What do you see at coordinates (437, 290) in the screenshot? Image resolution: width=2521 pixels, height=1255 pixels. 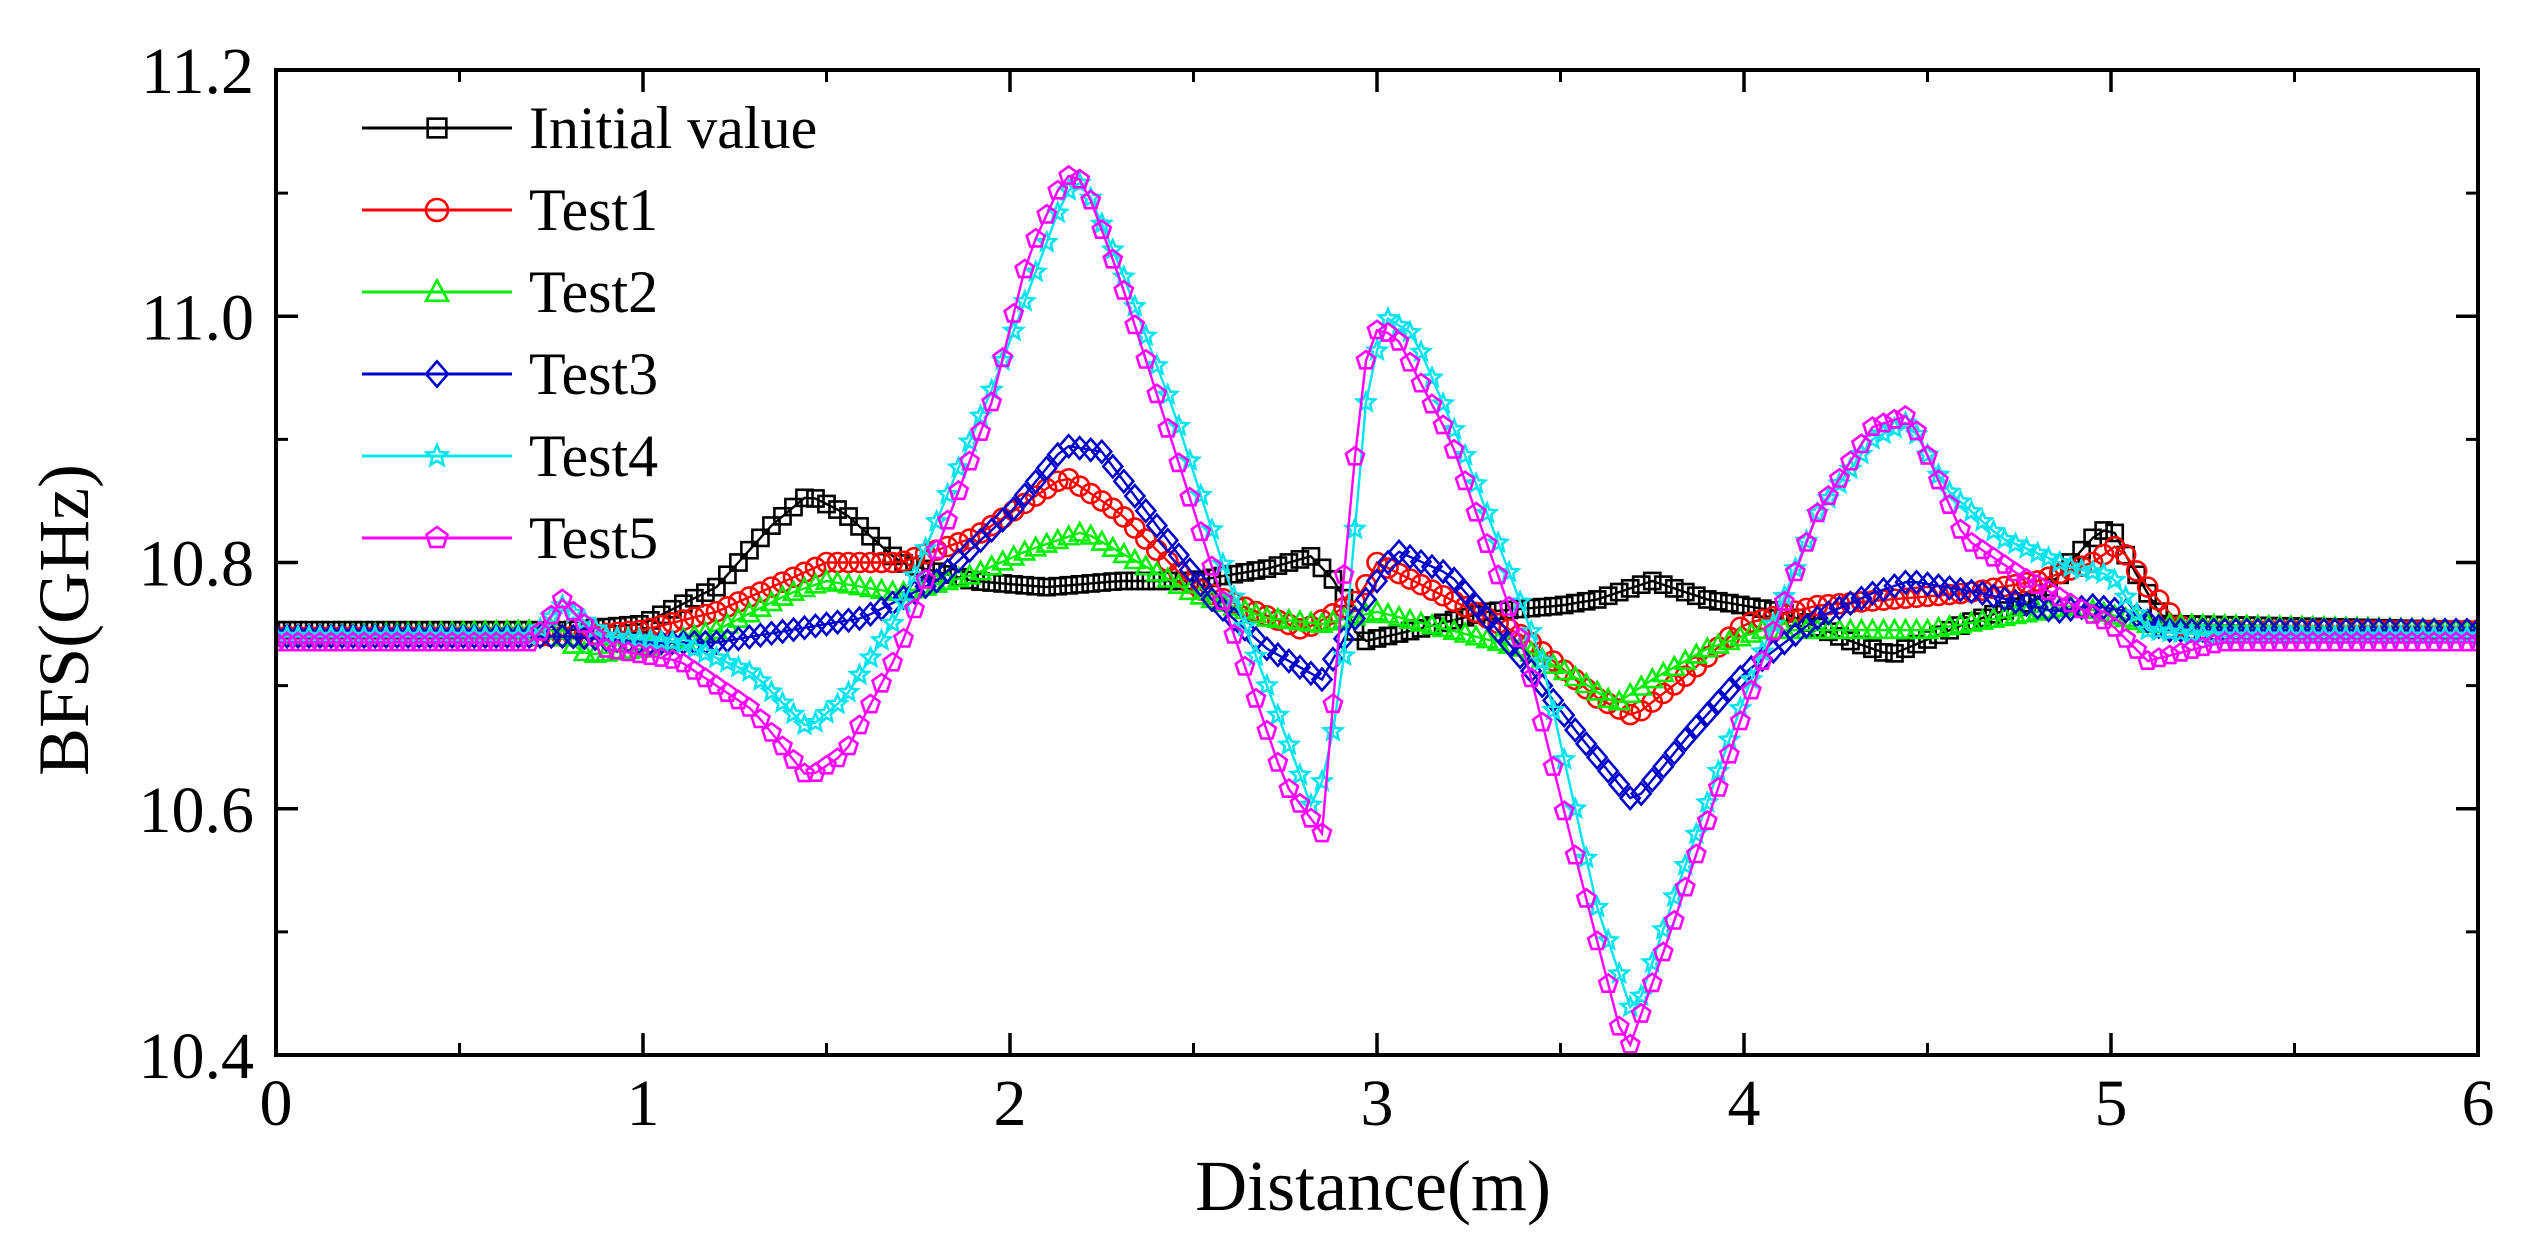 I see `legend-marker` at bounding box center [437, 290].